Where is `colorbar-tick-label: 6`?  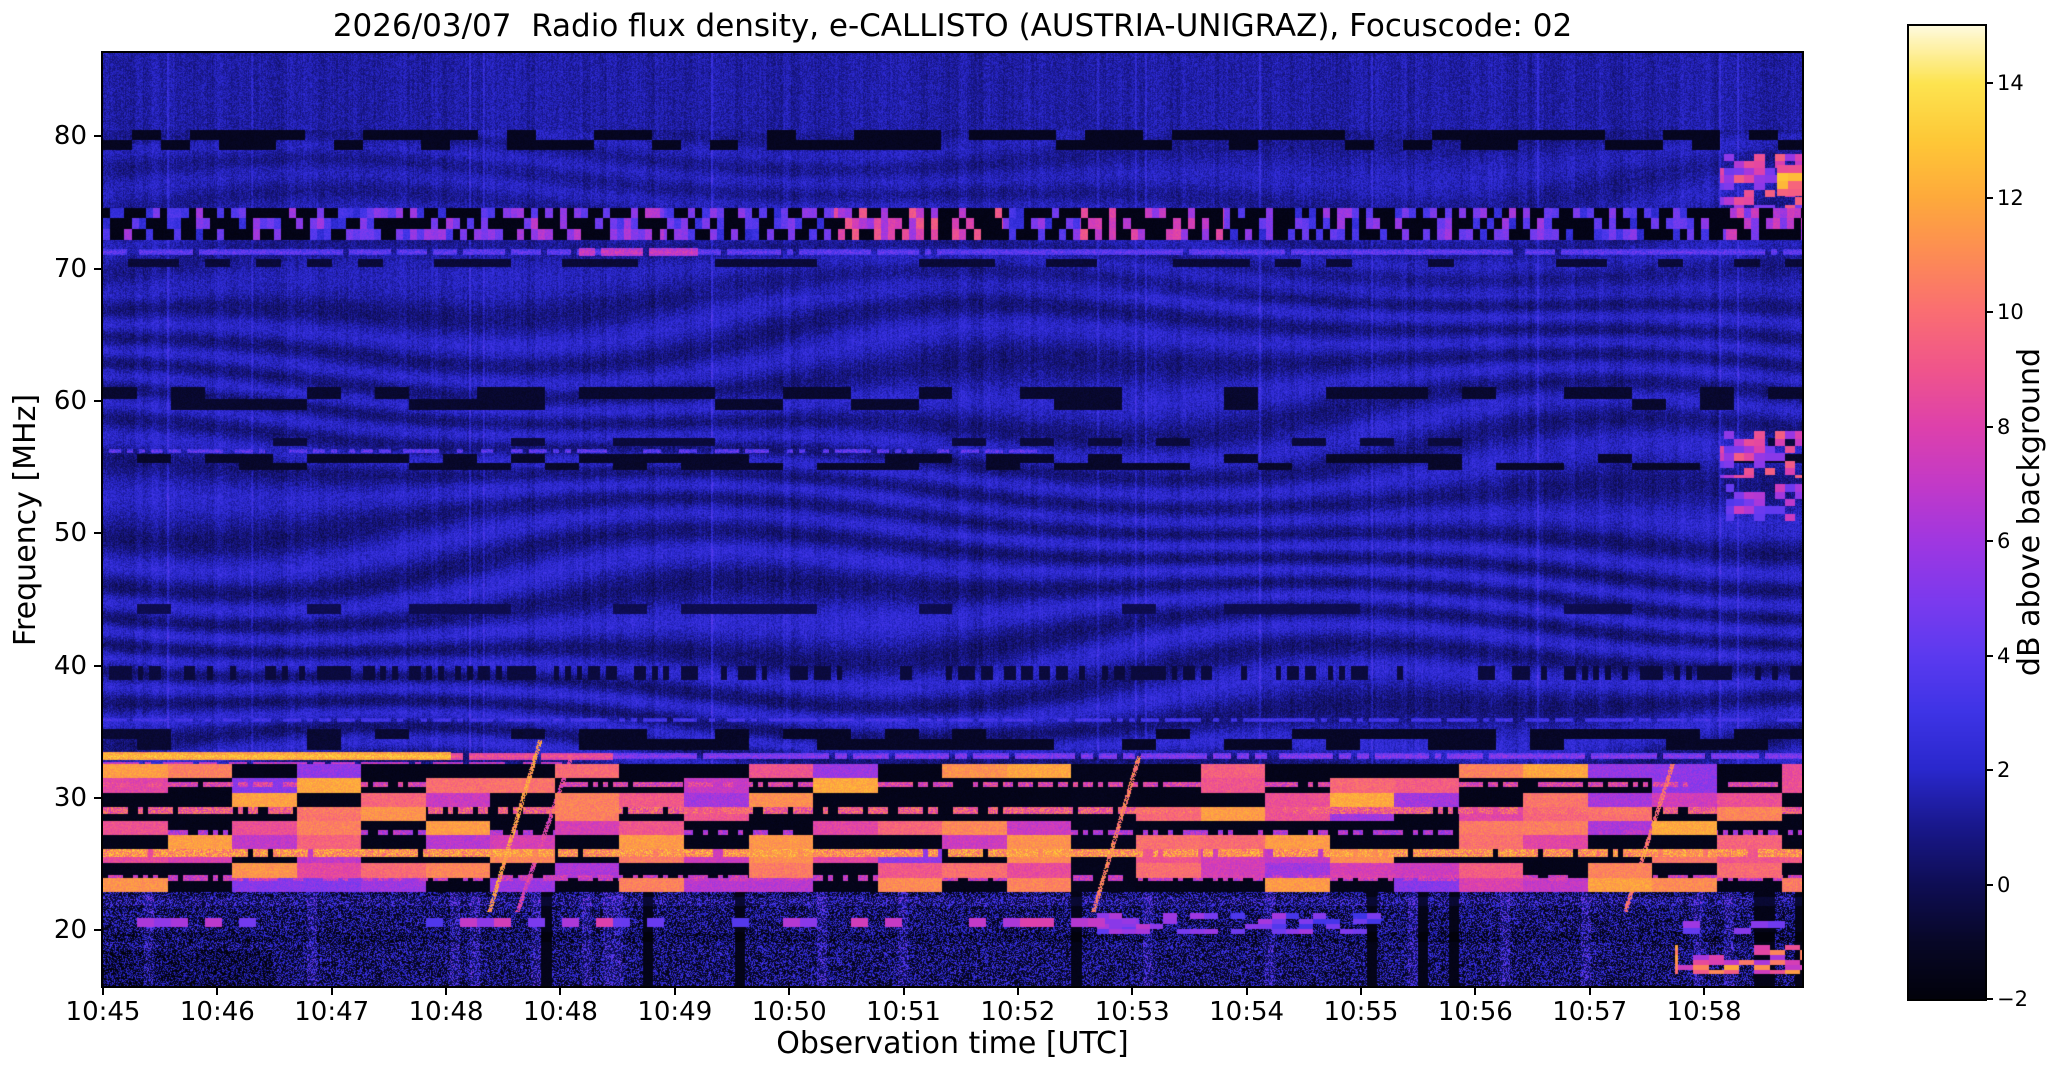
colorbar-tick-label: 6 is located at coordinates (2004, 541).